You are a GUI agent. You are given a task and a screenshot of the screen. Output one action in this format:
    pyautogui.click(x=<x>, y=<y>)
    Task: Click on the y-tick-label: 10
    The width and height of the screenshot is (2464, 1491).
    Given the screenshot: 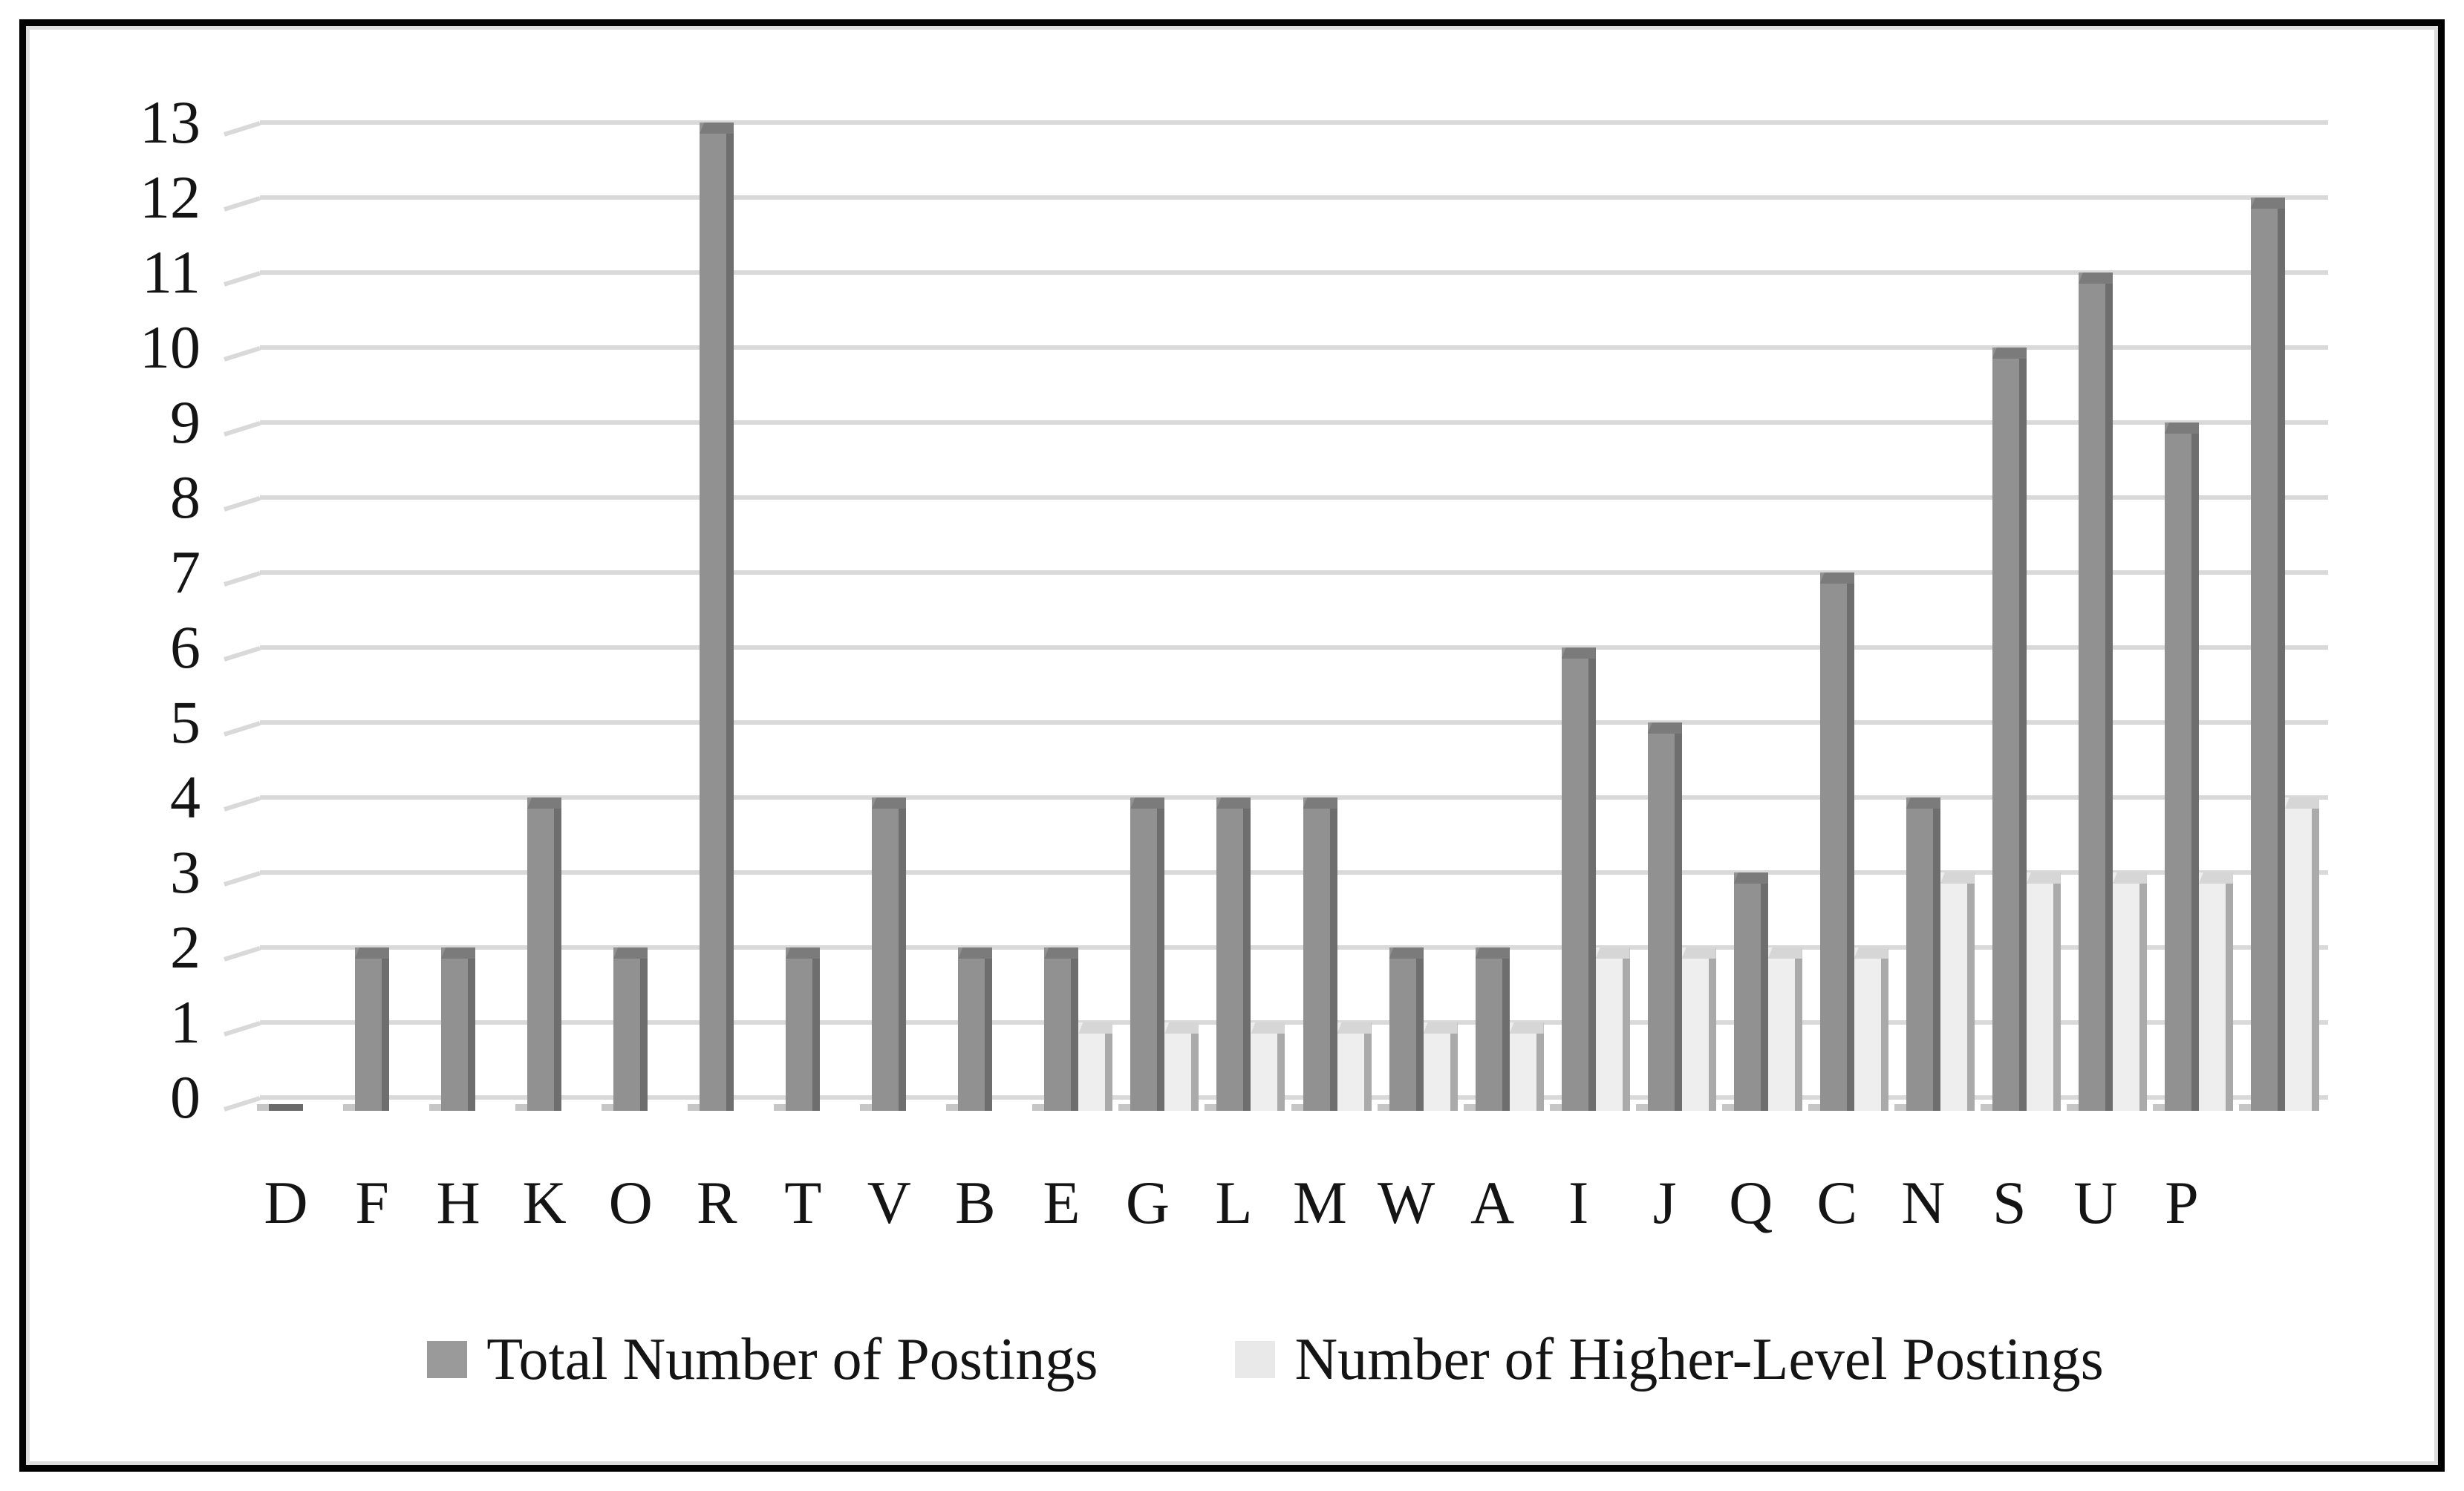 What is the action you would take?
    pyautogui.click(x=170, y=347)
    